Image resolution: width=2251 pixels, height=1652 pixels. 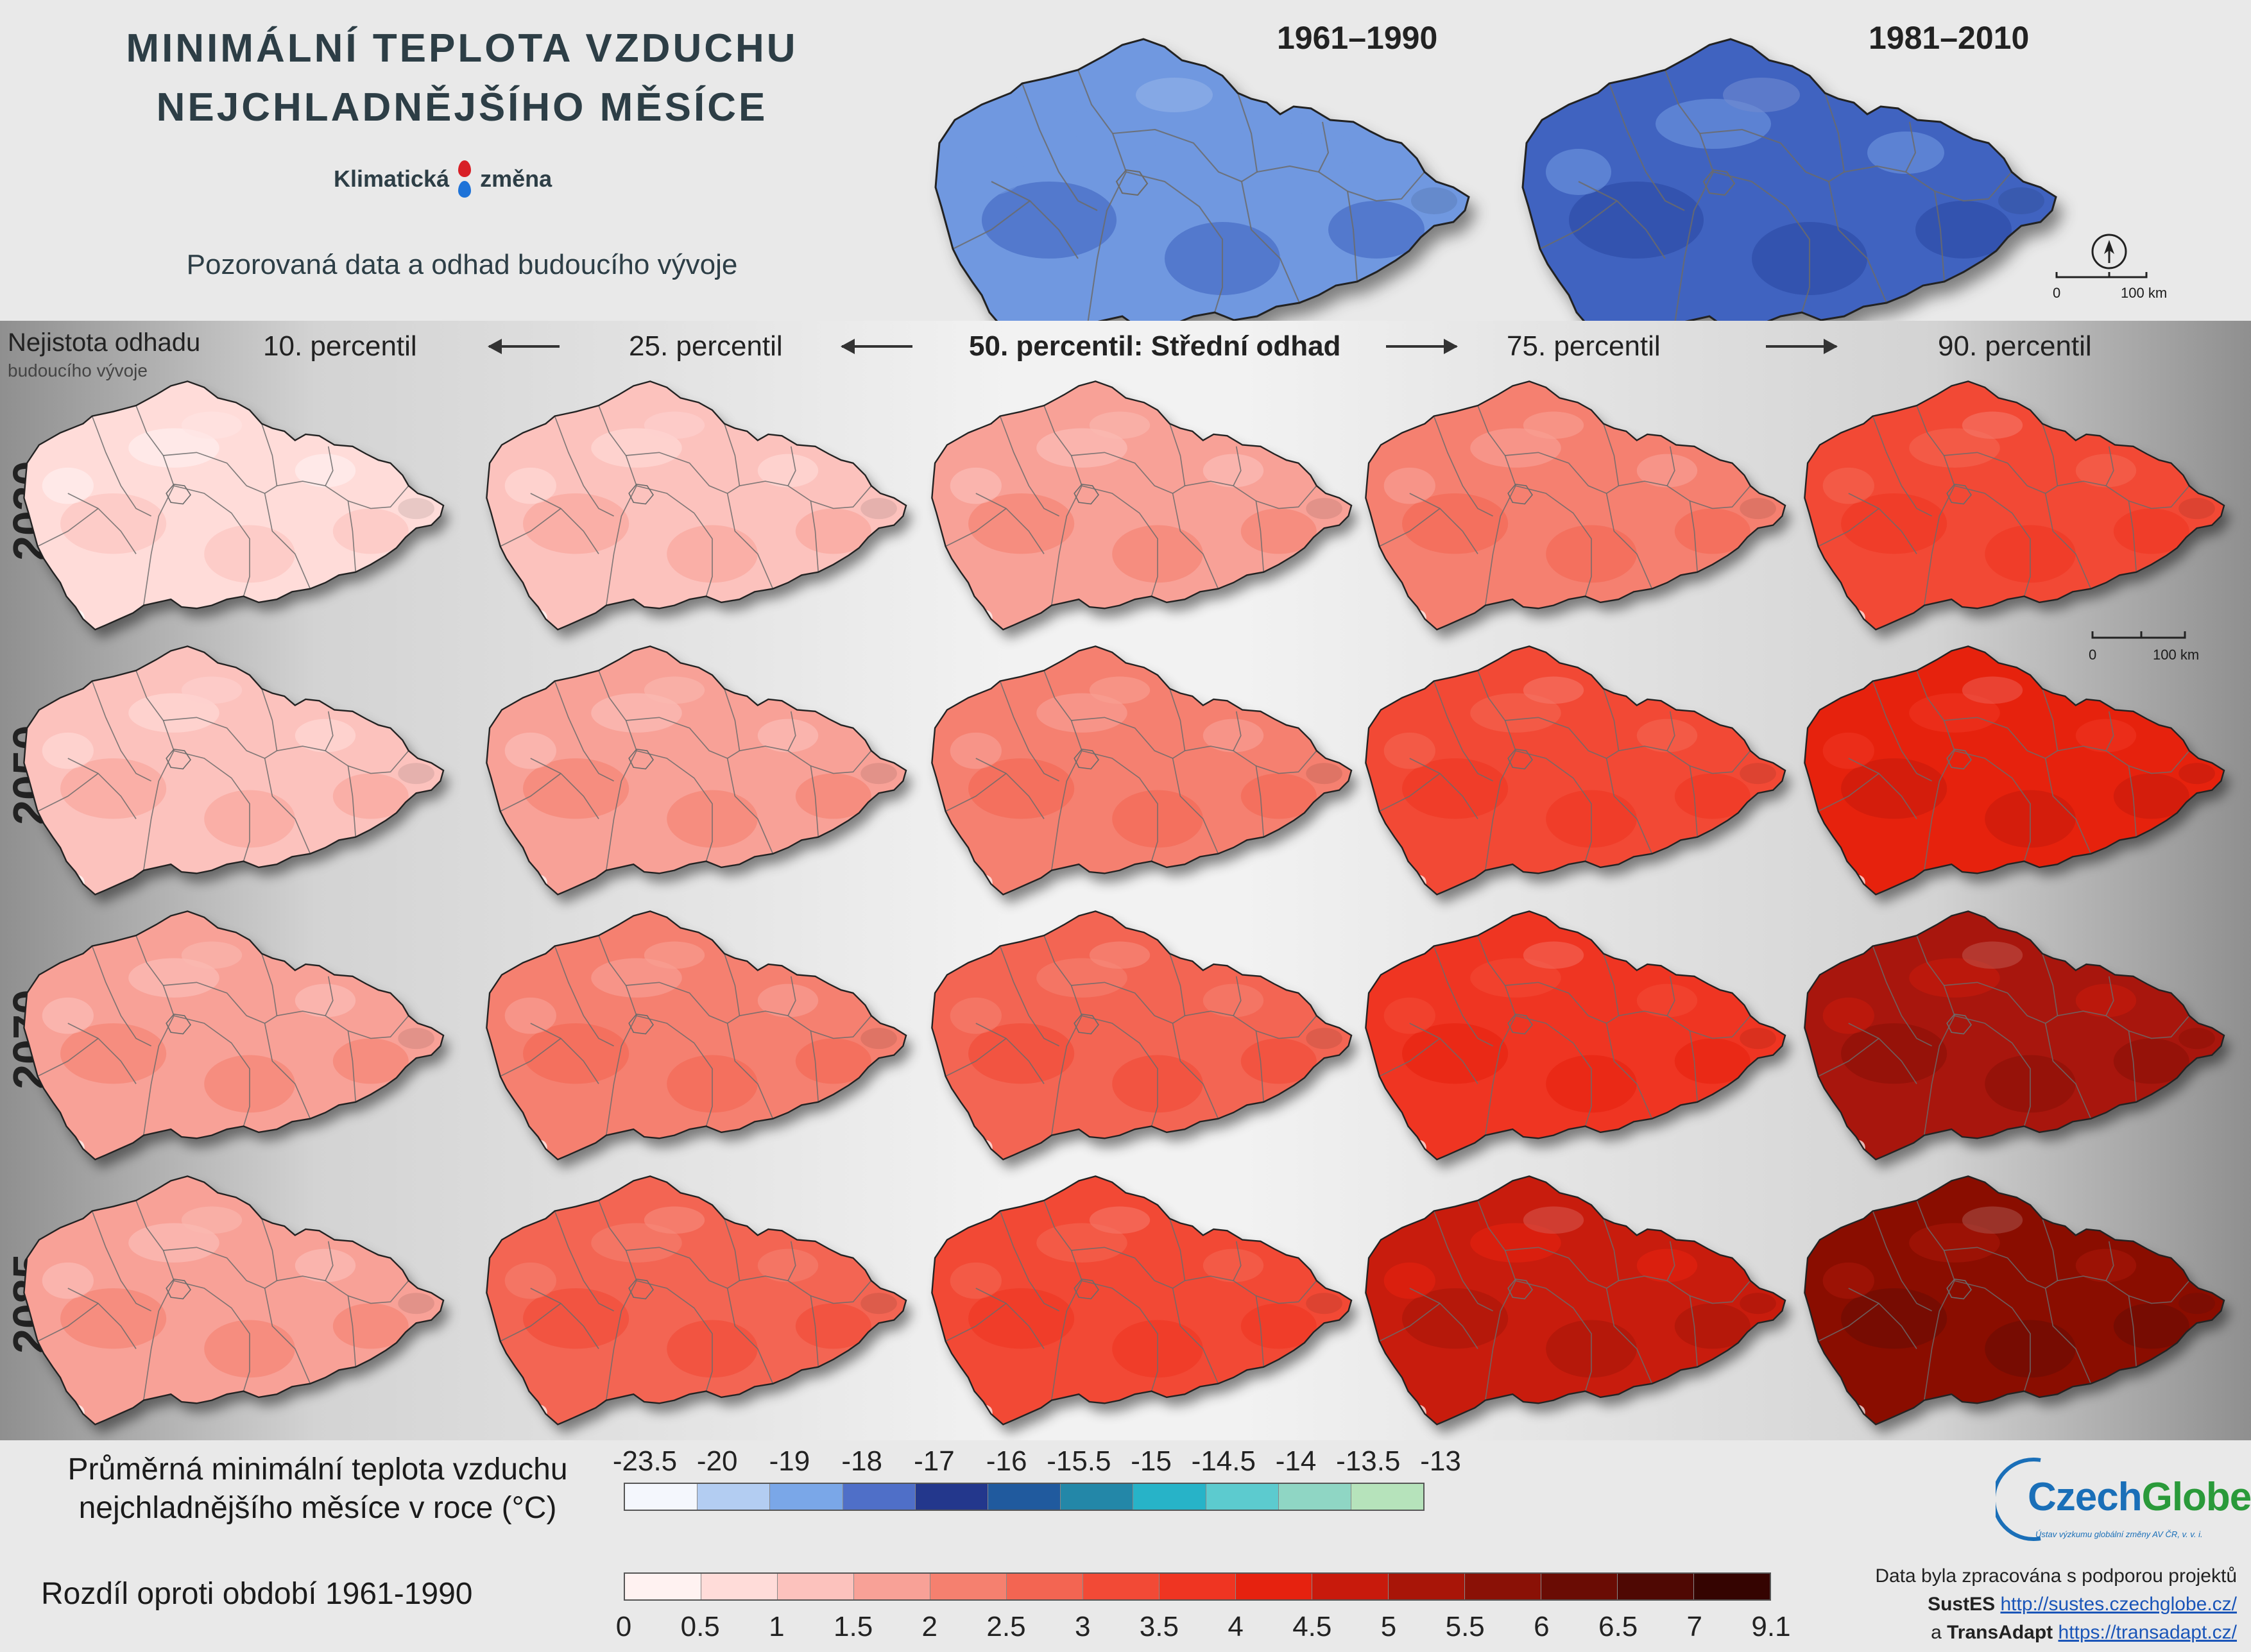 What do you see at coordinates (2144, 293) in the screenshot?
I see `scale-end: 100 km` at bounding box center [2144, 293].